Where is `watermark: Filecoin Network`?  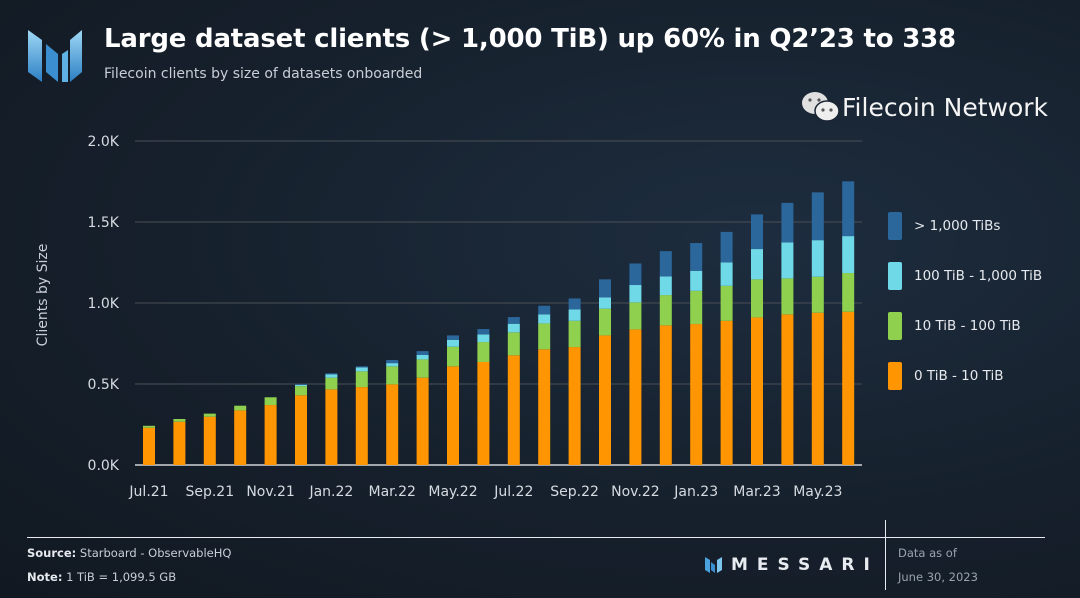
watermark: Filecoin Network is located at coordinates (924, 107).